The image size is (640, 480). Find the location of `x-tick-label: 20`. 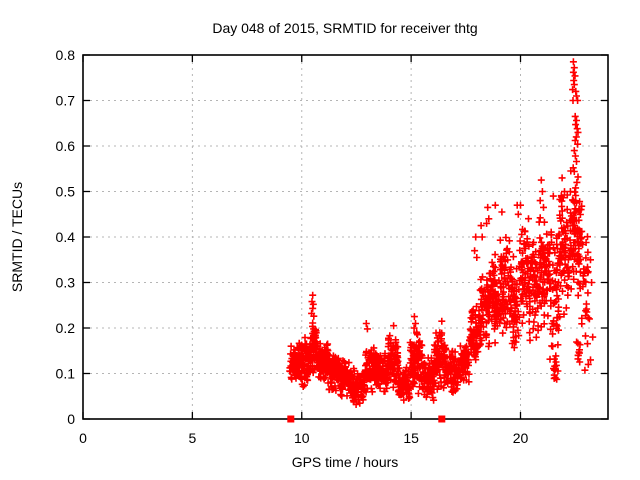

x-tick-label: 20 is located at coordinates (521, 438).